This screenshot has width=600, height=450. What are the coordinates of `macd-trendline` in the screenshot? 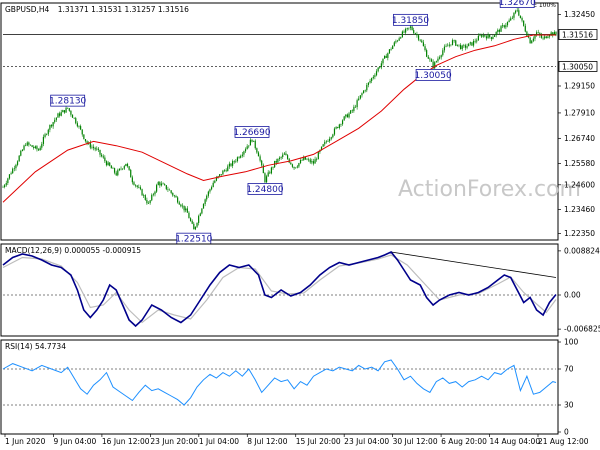 It's located at (474, 264).